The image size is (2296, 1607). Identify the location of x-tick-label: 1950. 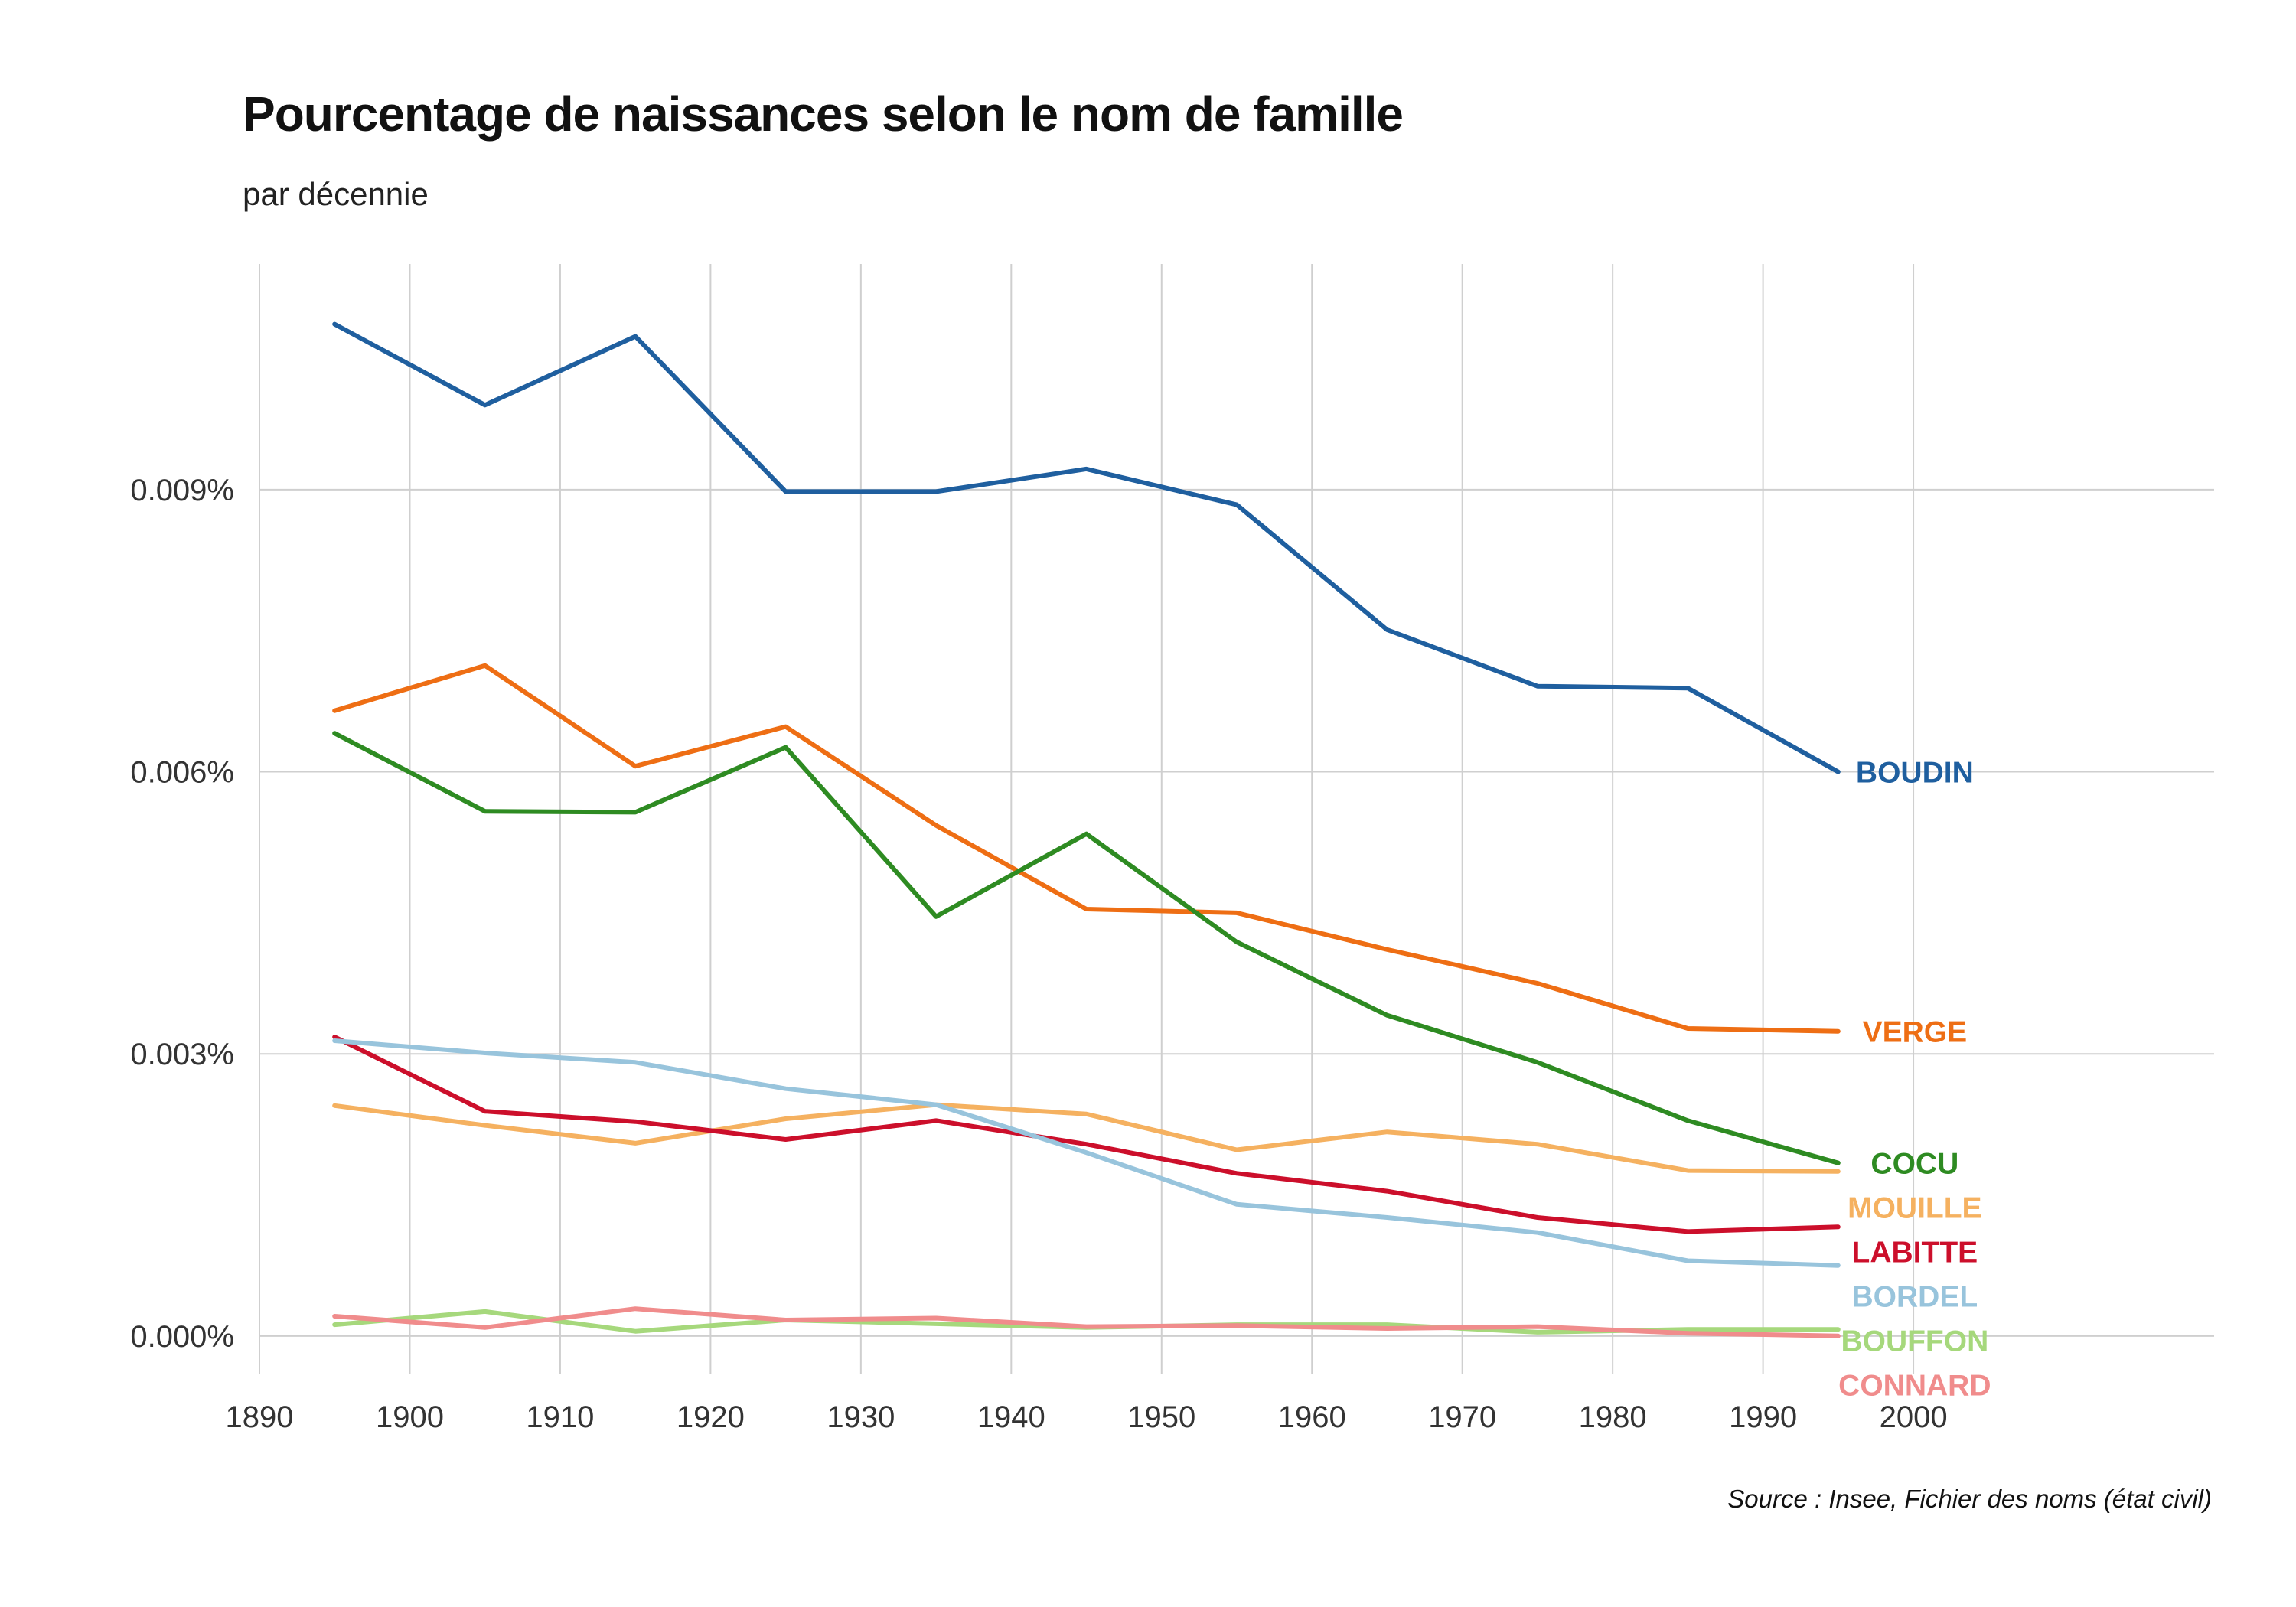
(1161, 1417).